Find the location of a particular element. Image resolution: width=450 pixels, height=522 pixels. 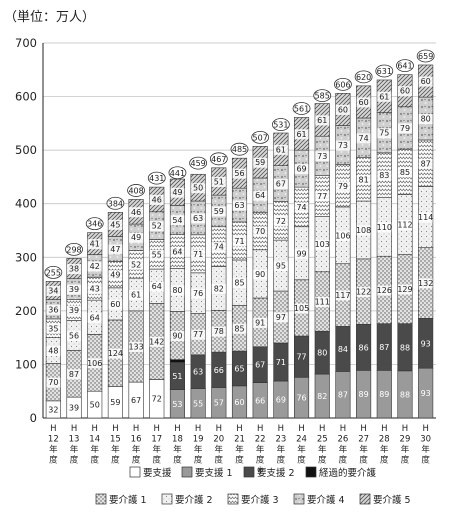

x-tick-label: 22 is located at coordinates (260, 440).